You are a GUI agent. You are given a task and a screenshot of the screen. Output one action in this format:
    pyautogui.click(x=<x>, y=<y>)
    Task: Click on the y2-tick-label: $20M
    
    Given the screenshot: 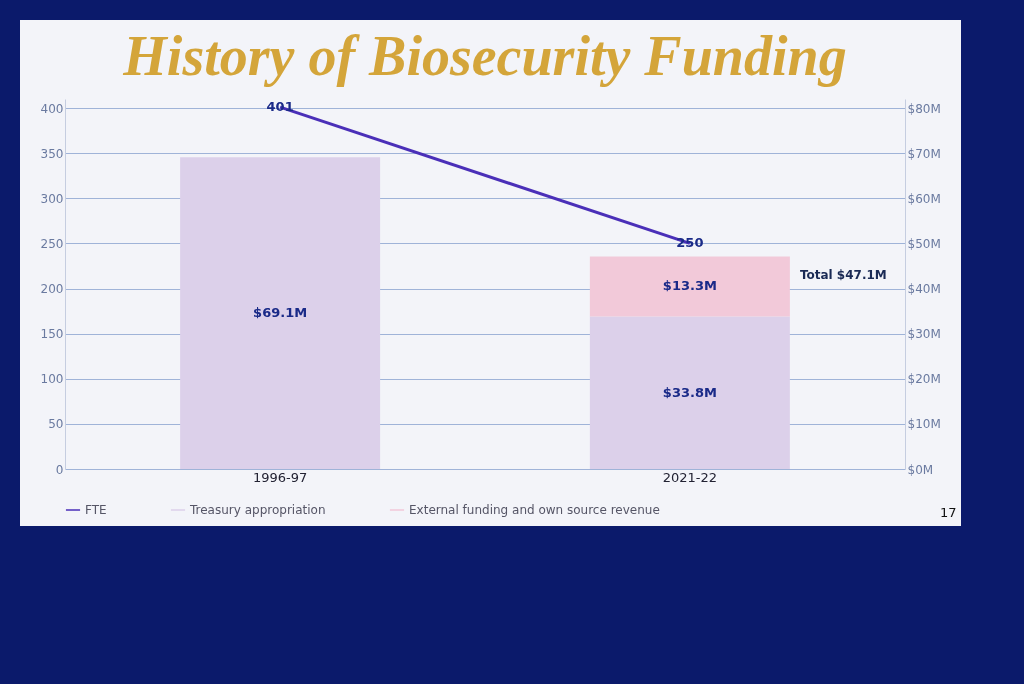 What is the action you would take?
    pyautogui.click(x=924, y=379)
    